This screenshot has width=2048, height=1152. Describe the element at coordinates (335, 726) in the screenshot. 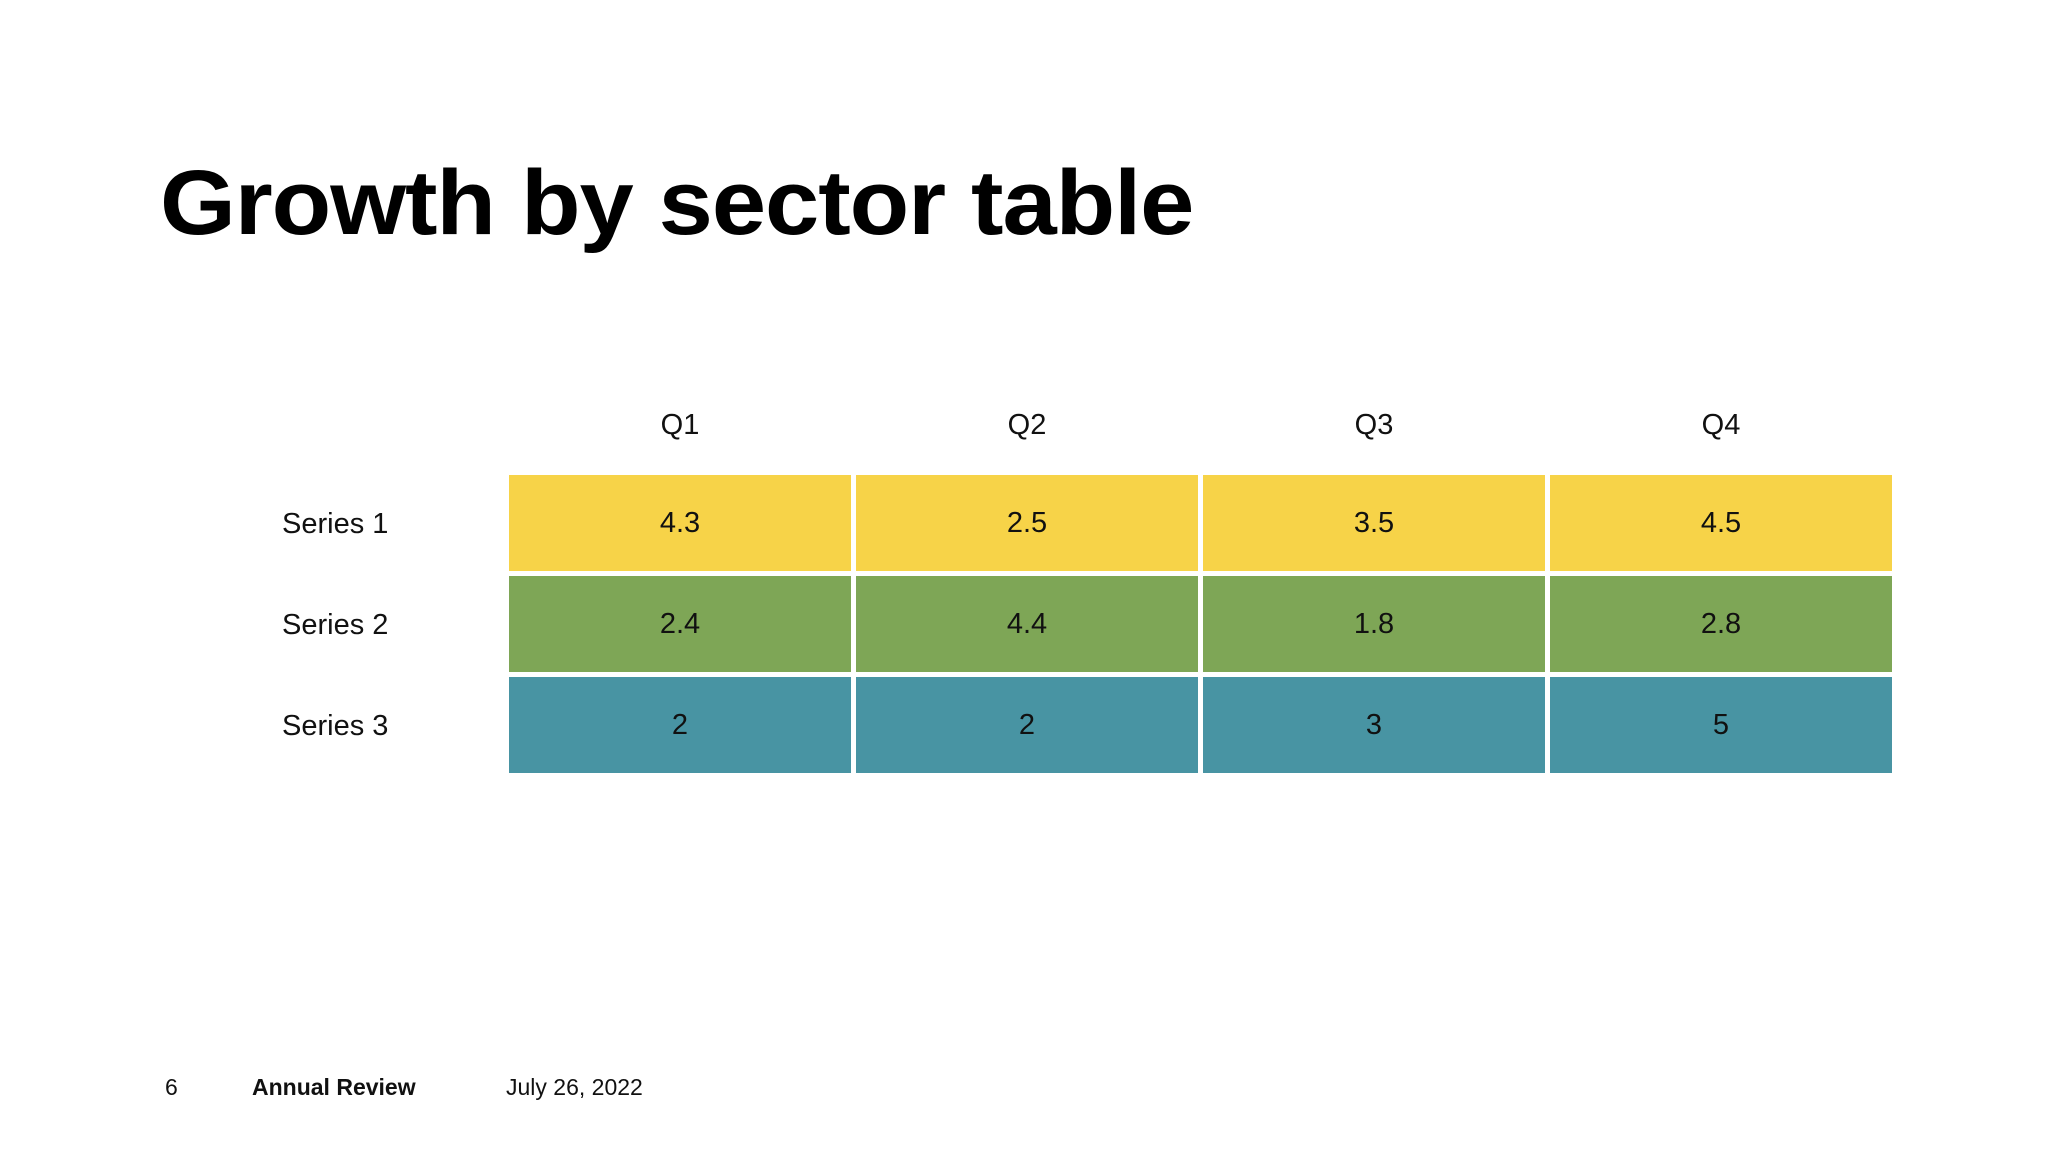

I see `row-label-series-3: Series 3` at that location.